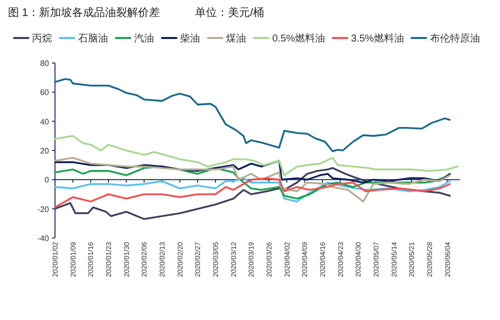  I want to click on legend-label: 丙烷, so click(42, 38).